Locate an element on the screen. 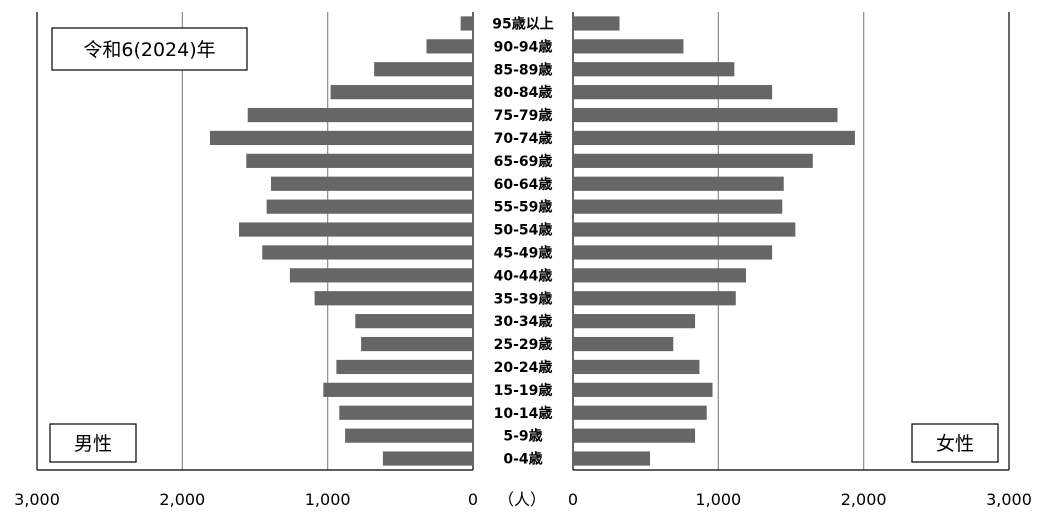 Image resolution: width=1042 pixels, height=512 pixels. left-tick-1: 2,000 is located at coordinates (182, 499).